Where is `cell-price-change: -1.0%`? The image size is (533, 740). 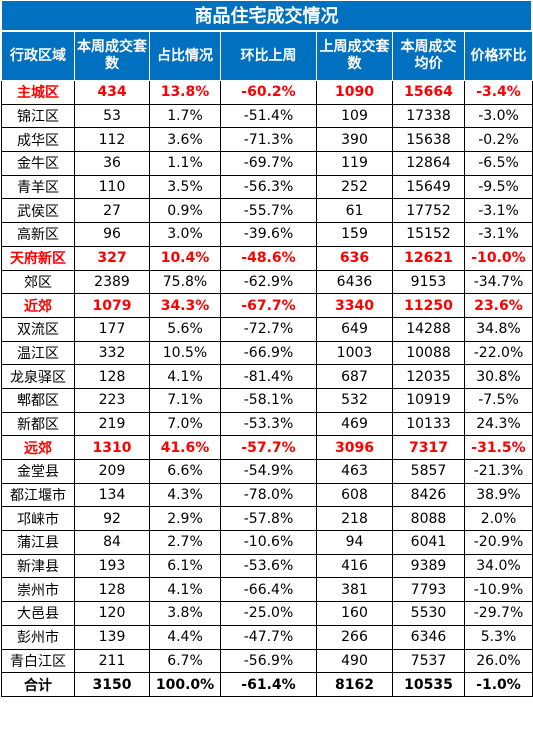 cell-price-change: -1.0% is located at coordinates (498, 684).